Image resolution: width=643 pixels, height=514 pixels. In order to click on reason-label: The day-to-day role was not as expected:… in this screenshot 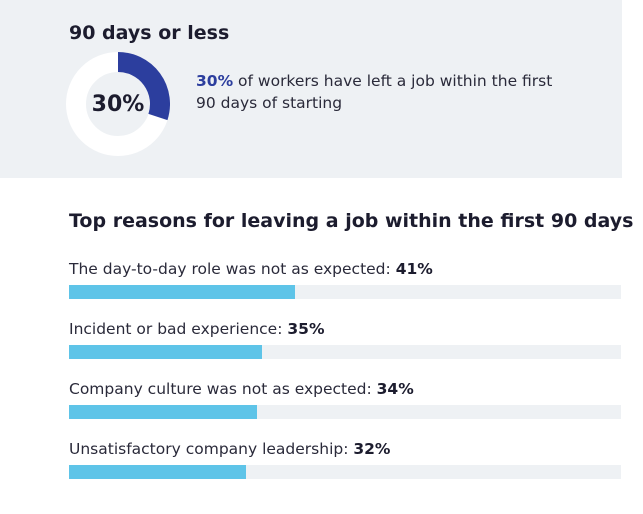, I will do `click(345, 269)`.